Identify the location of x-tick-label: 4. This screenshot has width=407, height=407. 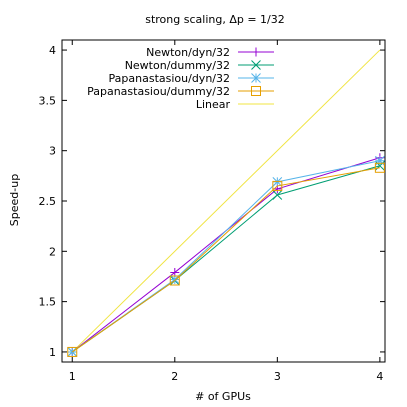
(379, 376).